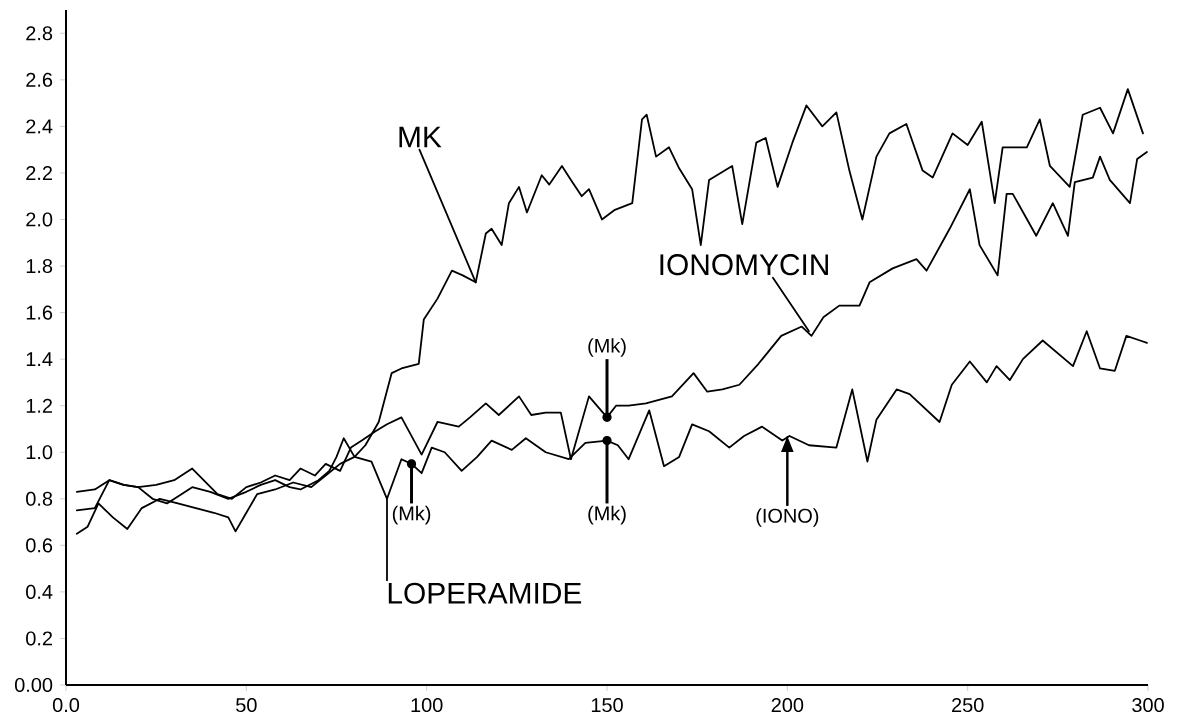 The image size is (1181, 726). What do you see at coordinates (39, 312) in the screenshot?
I see `y-tick-label: 1.6` at bounding box center [39, 312].